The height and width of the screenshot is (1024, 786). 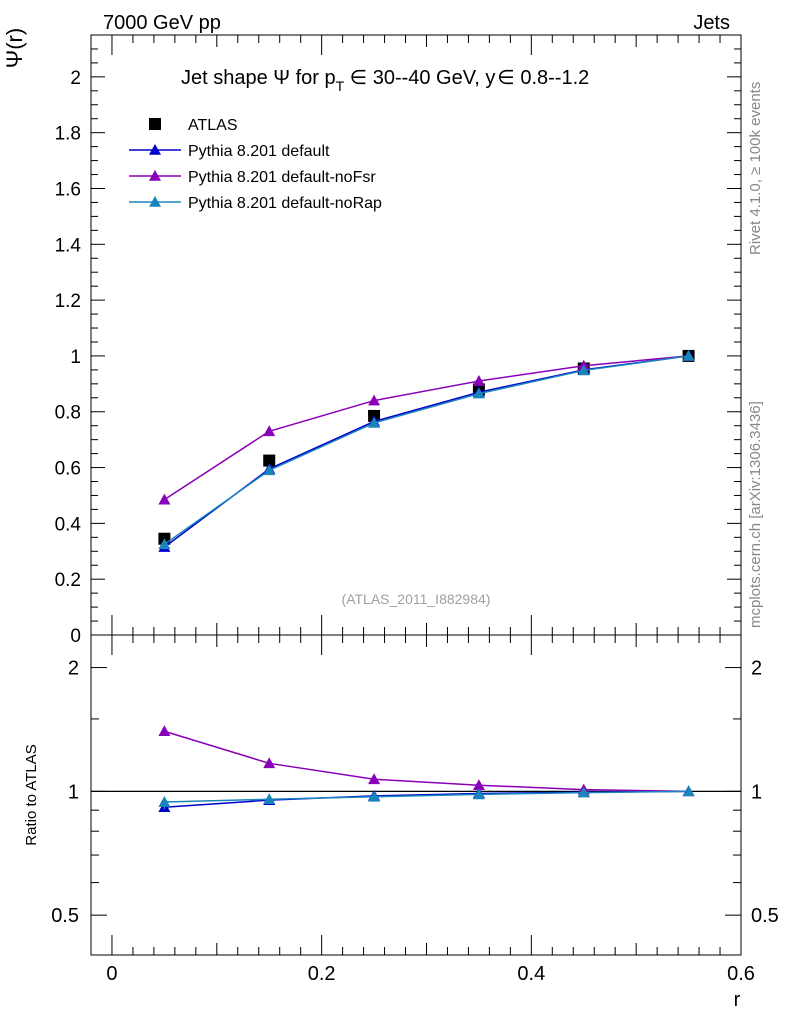 I want to click on main-series, so click(x=426, y=450).